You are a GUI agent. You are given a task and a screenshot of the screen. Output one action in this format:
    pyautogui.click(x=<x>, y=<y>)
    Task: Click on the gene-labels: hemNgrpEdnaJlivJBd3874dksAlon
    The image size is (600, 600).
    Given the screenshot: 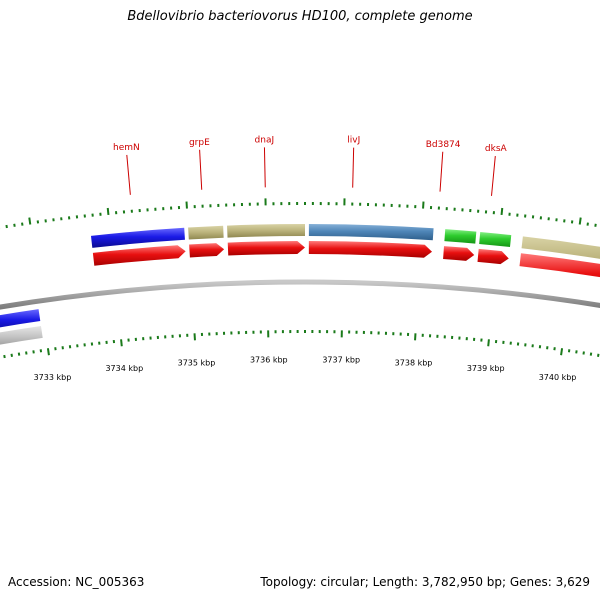 What is the action you would take?
    pyautogui.click(x=310, y=165)
    